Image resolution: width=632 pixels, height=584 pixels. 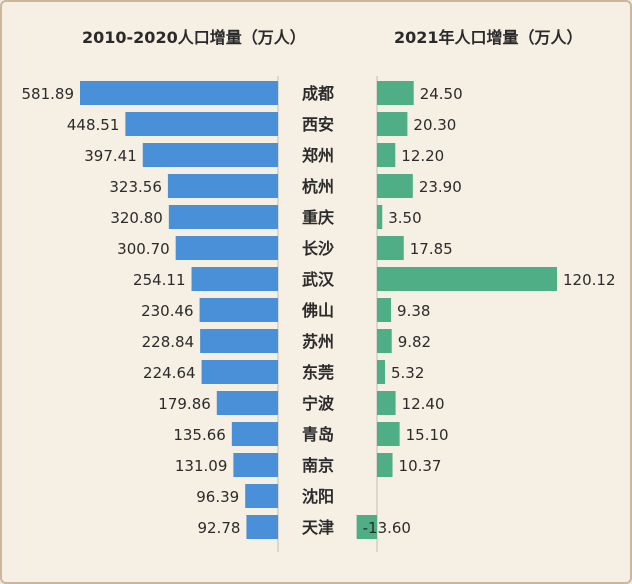 What do you see at coordinates (318, 496) in the screenshot?
I see `category-label-13: 沈阳` at bounding box center [318, 496].